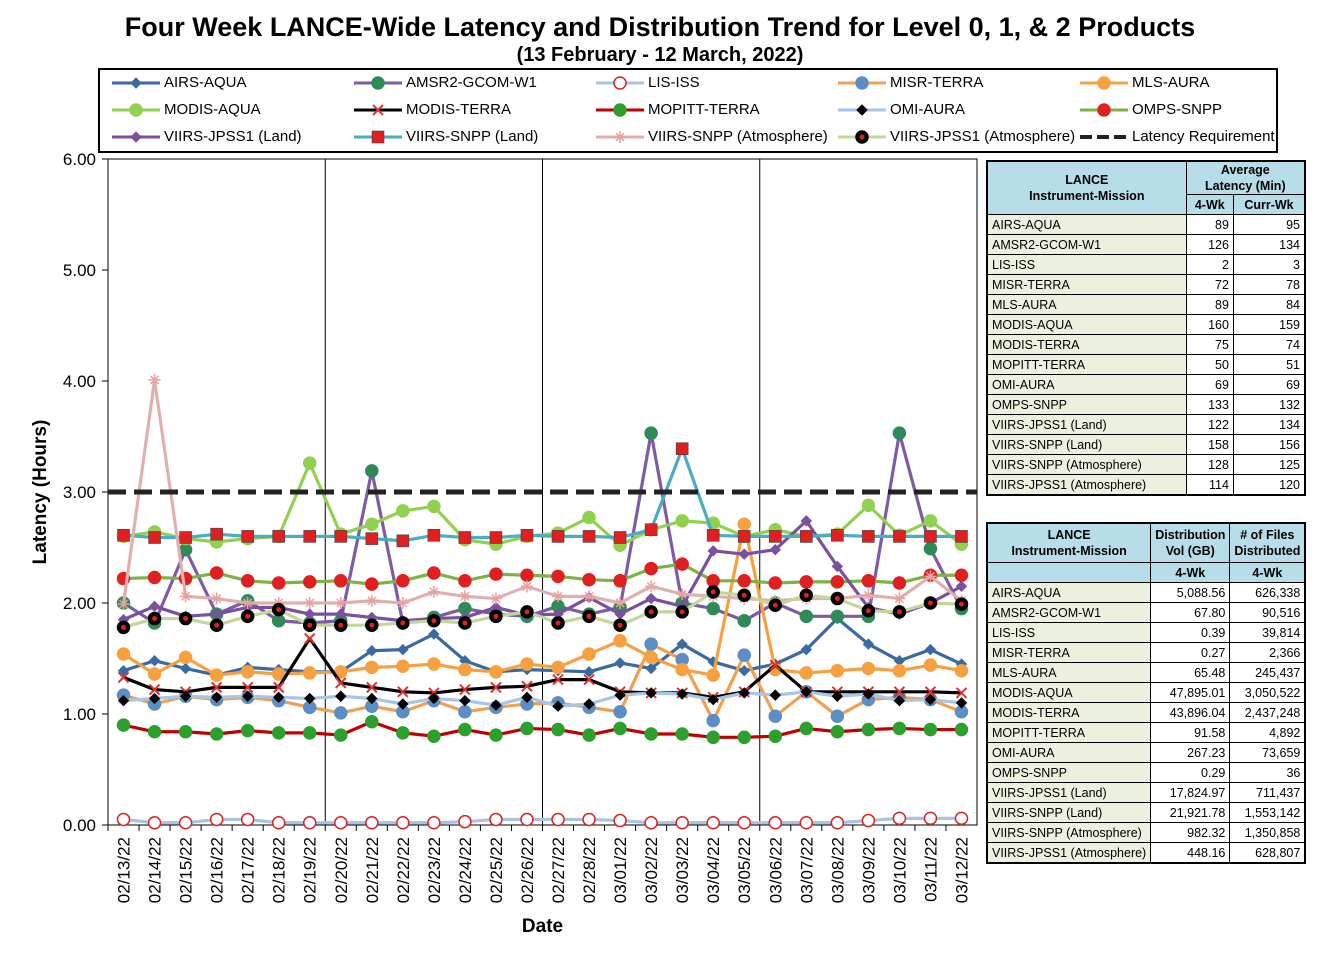  I want to click on table-row: VIIRS-SNPP (Atmosphere) 128 125, so click(1146, 464).